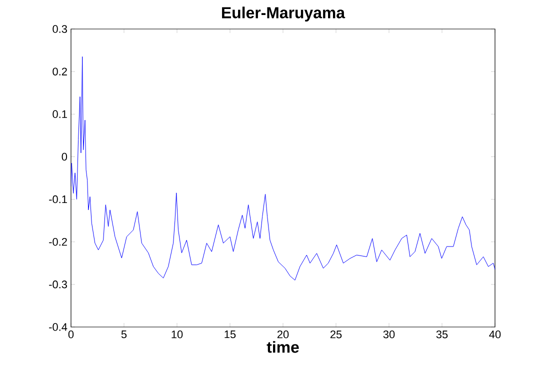 Image resolution: width=548 pixels, height=377 pixels. What do you see at coordinates (71, 334) in the screenshot?
I see `x-tick-label: 0` at bounding box center [71, 334].